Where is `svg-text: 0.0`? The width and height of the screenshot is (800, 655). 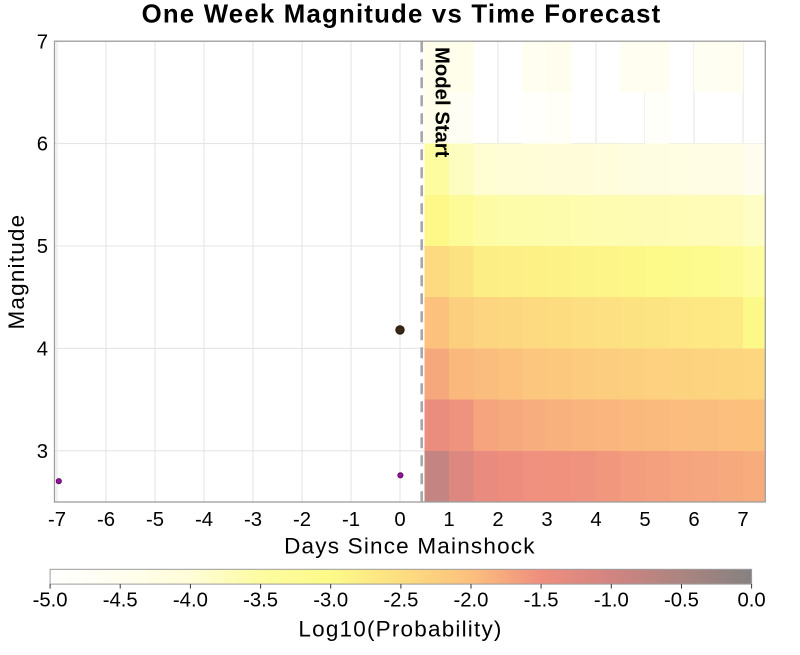 svg-text: 0.0 is located at coordinates (751, 601).